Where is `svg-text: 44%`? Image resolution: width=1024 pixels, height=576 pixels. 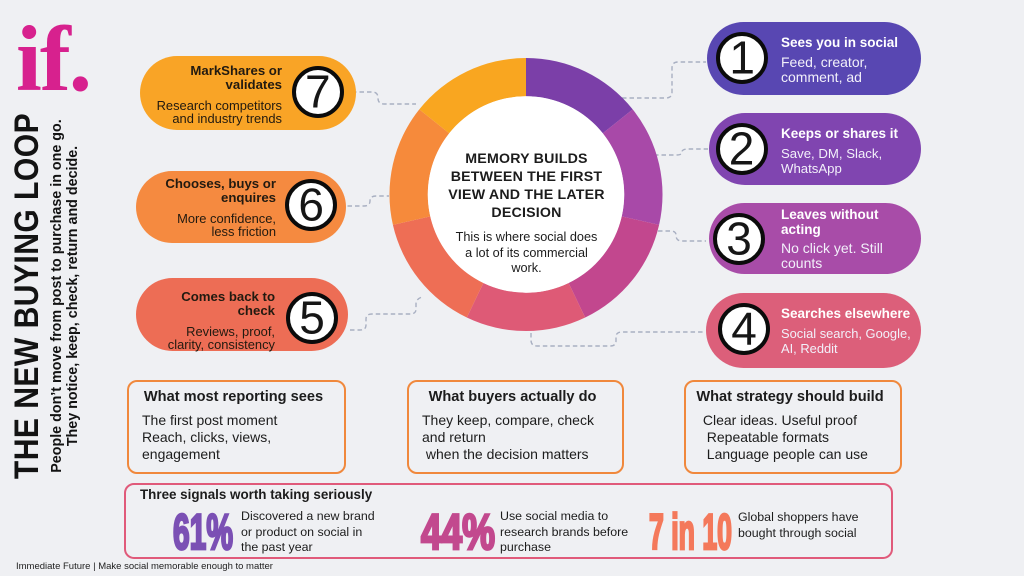
svg-text: 44% is located at coordinates (458, 533).